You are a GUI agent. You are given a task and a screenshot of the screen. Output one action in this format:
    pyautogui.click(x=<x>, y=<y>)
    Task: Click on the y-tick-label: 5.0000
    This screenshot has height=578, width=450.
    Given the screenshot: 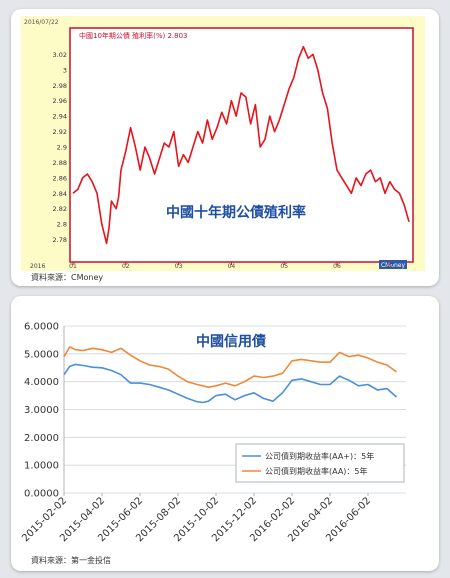 What is the action you would take?
    pyautogui.click(x=41, y=354)
    